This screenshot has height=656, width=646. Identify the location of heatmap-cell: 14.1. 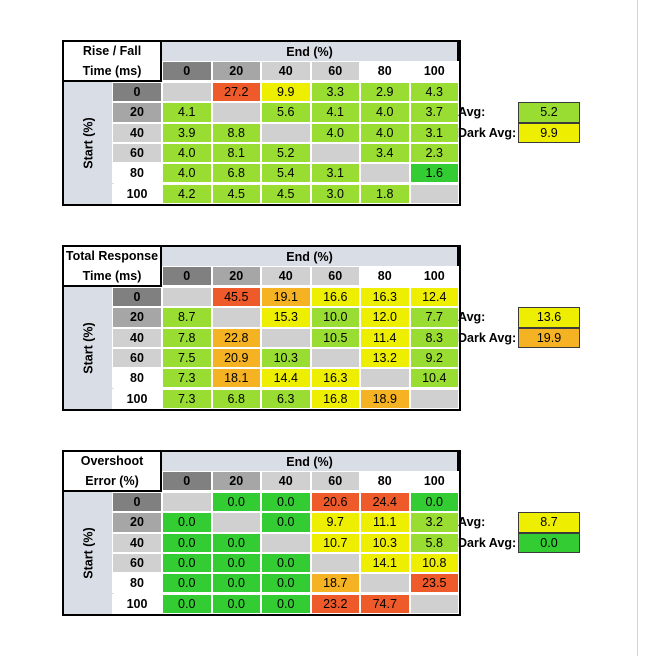
(385, 563).